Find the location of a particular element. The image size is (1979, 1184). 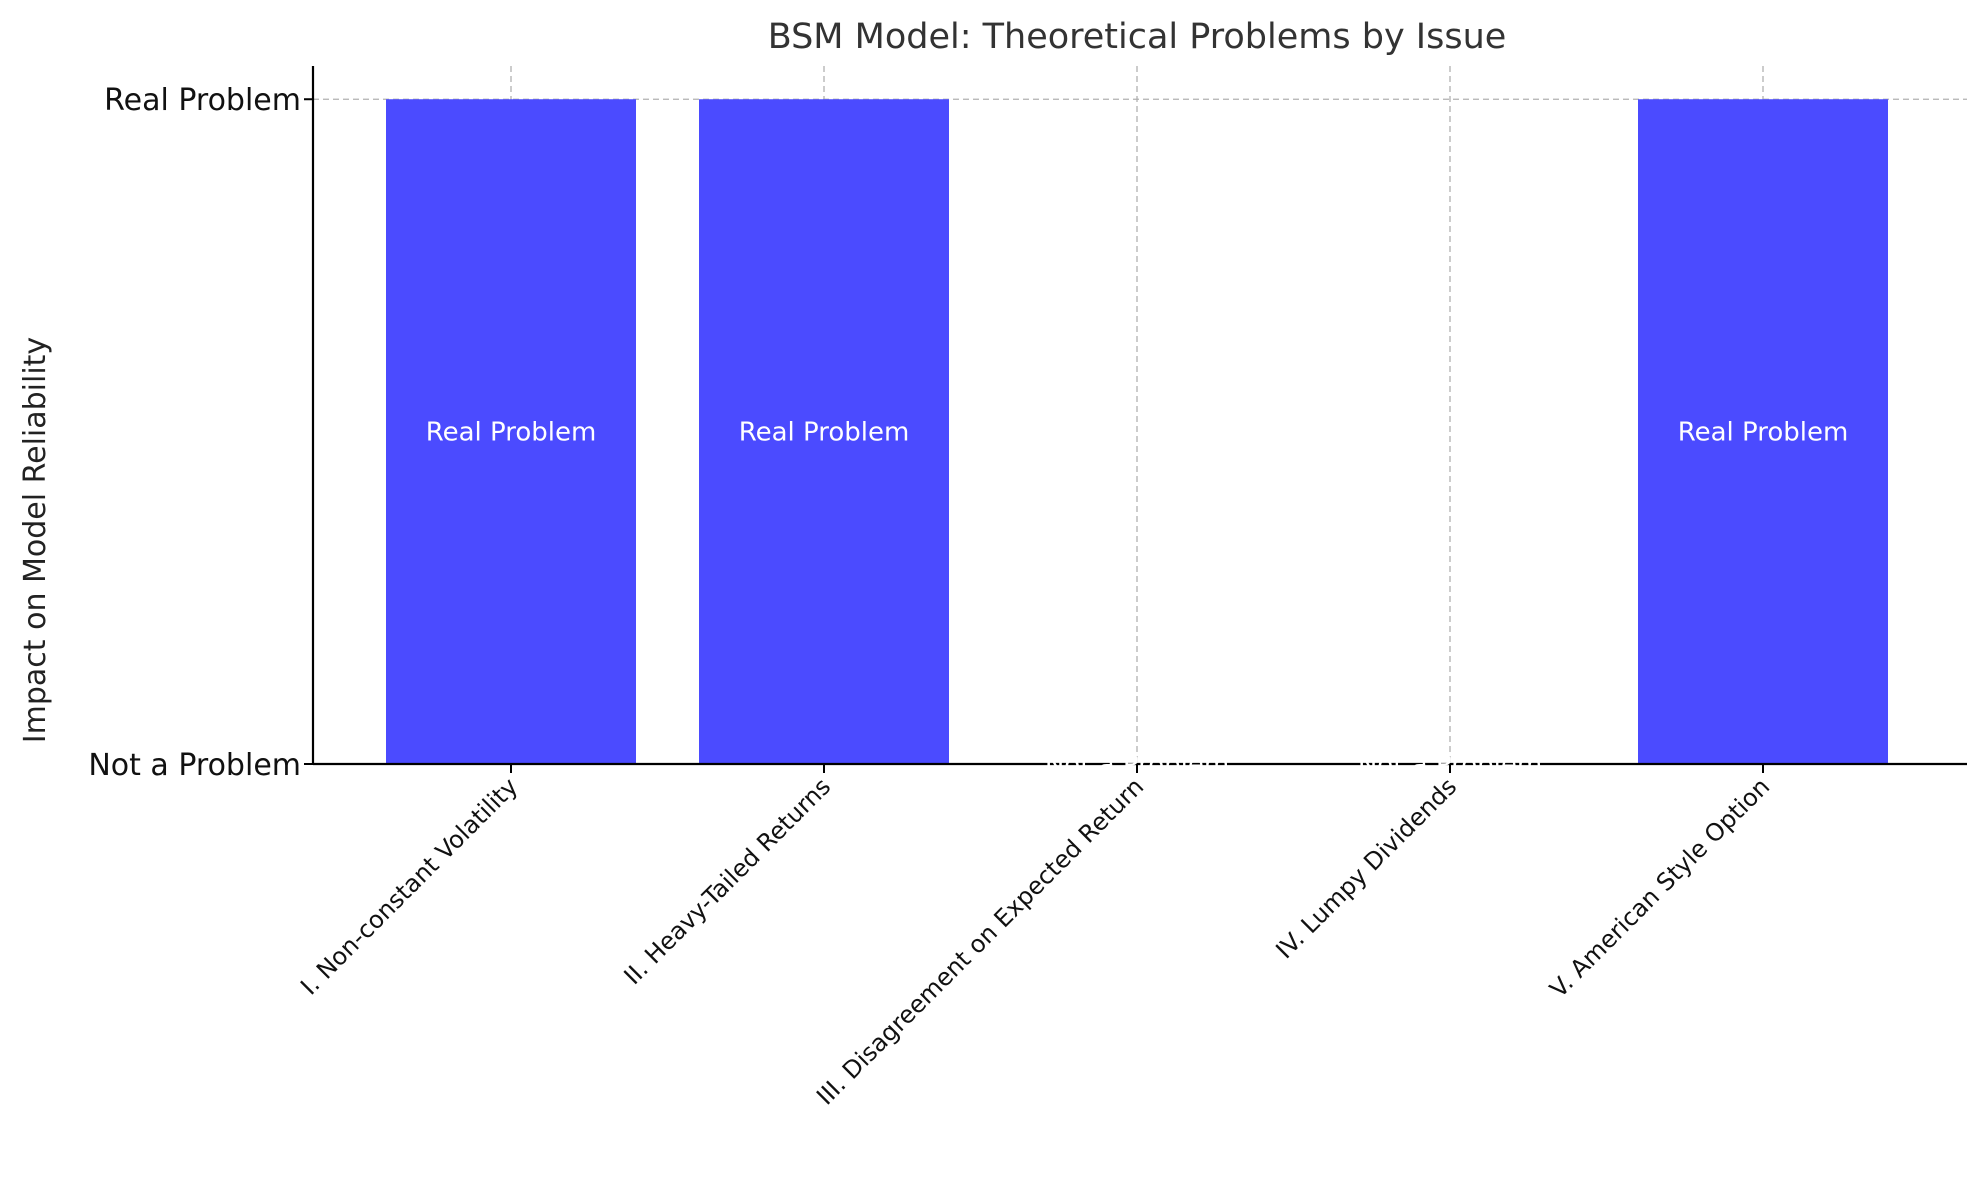

x-tick-label: II. Heavy-Tailed Returns is located at coordinates (728, 881).